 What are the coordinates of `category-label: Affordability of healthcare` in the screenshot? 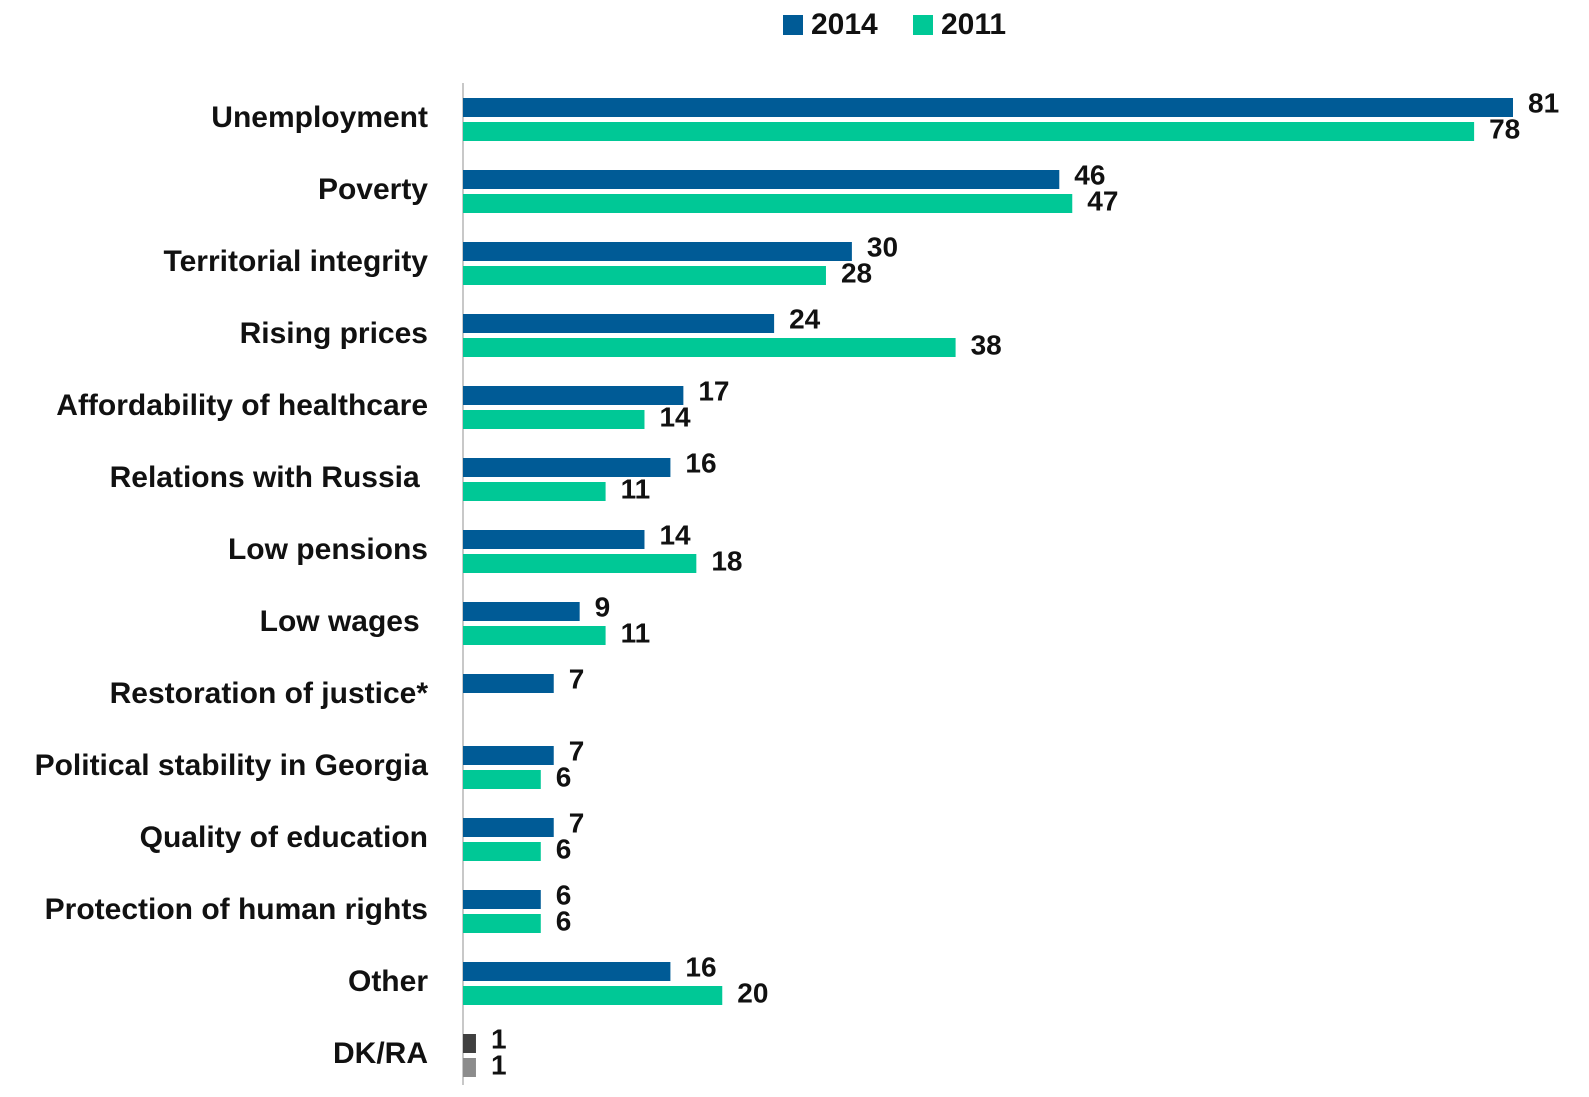 It's located at (242, 405).